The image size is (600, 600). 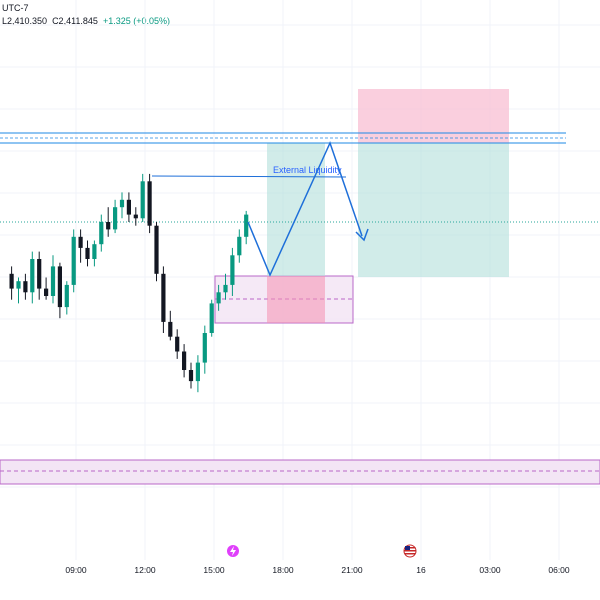 What do you see at coordinates (407, 548) in the screenshot?
I see `flag-canton` at bounding box center [407, 548].